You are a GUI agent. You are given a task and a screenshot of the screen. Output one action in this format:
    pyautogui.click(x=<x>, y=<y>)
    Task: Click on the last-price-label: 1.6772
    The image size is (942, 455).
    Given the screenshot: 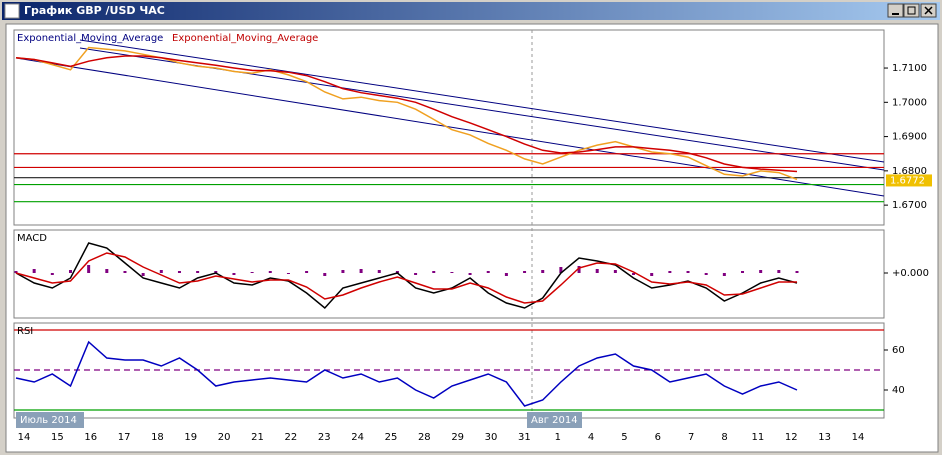 What is the action you would take?
    pyautogui.click(x=907, y=180)
    